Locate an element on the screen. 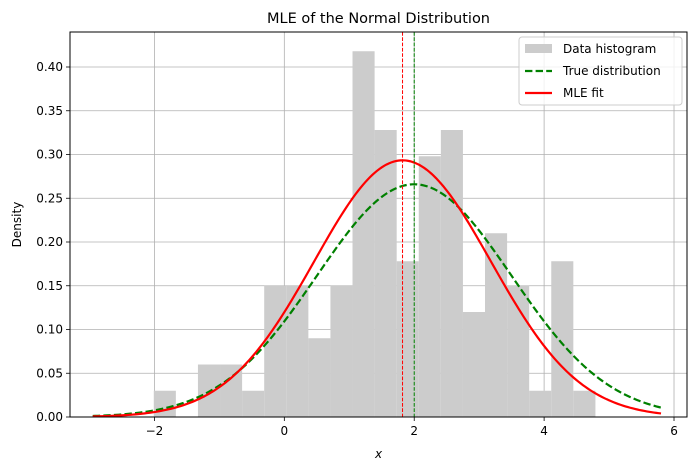 The height and width of the screenshot is (470, 700). mean-lines is located at coordinates (408, 224).